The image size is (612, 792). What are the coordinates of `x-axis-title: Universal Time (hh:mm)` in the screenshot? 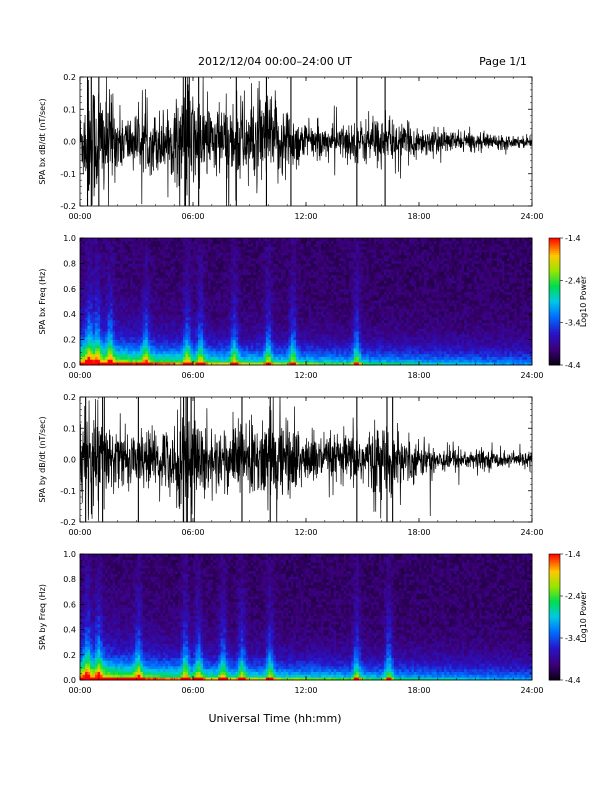 It's located at (275, 718).